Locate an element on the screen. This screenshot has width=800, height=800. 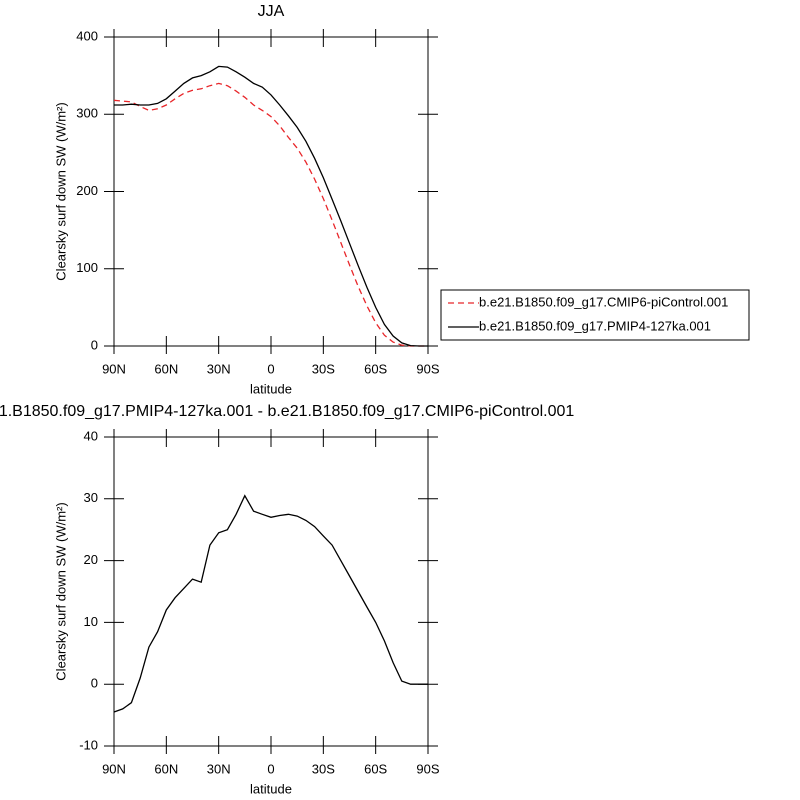
legend-box is located at coordinates (595, 315).